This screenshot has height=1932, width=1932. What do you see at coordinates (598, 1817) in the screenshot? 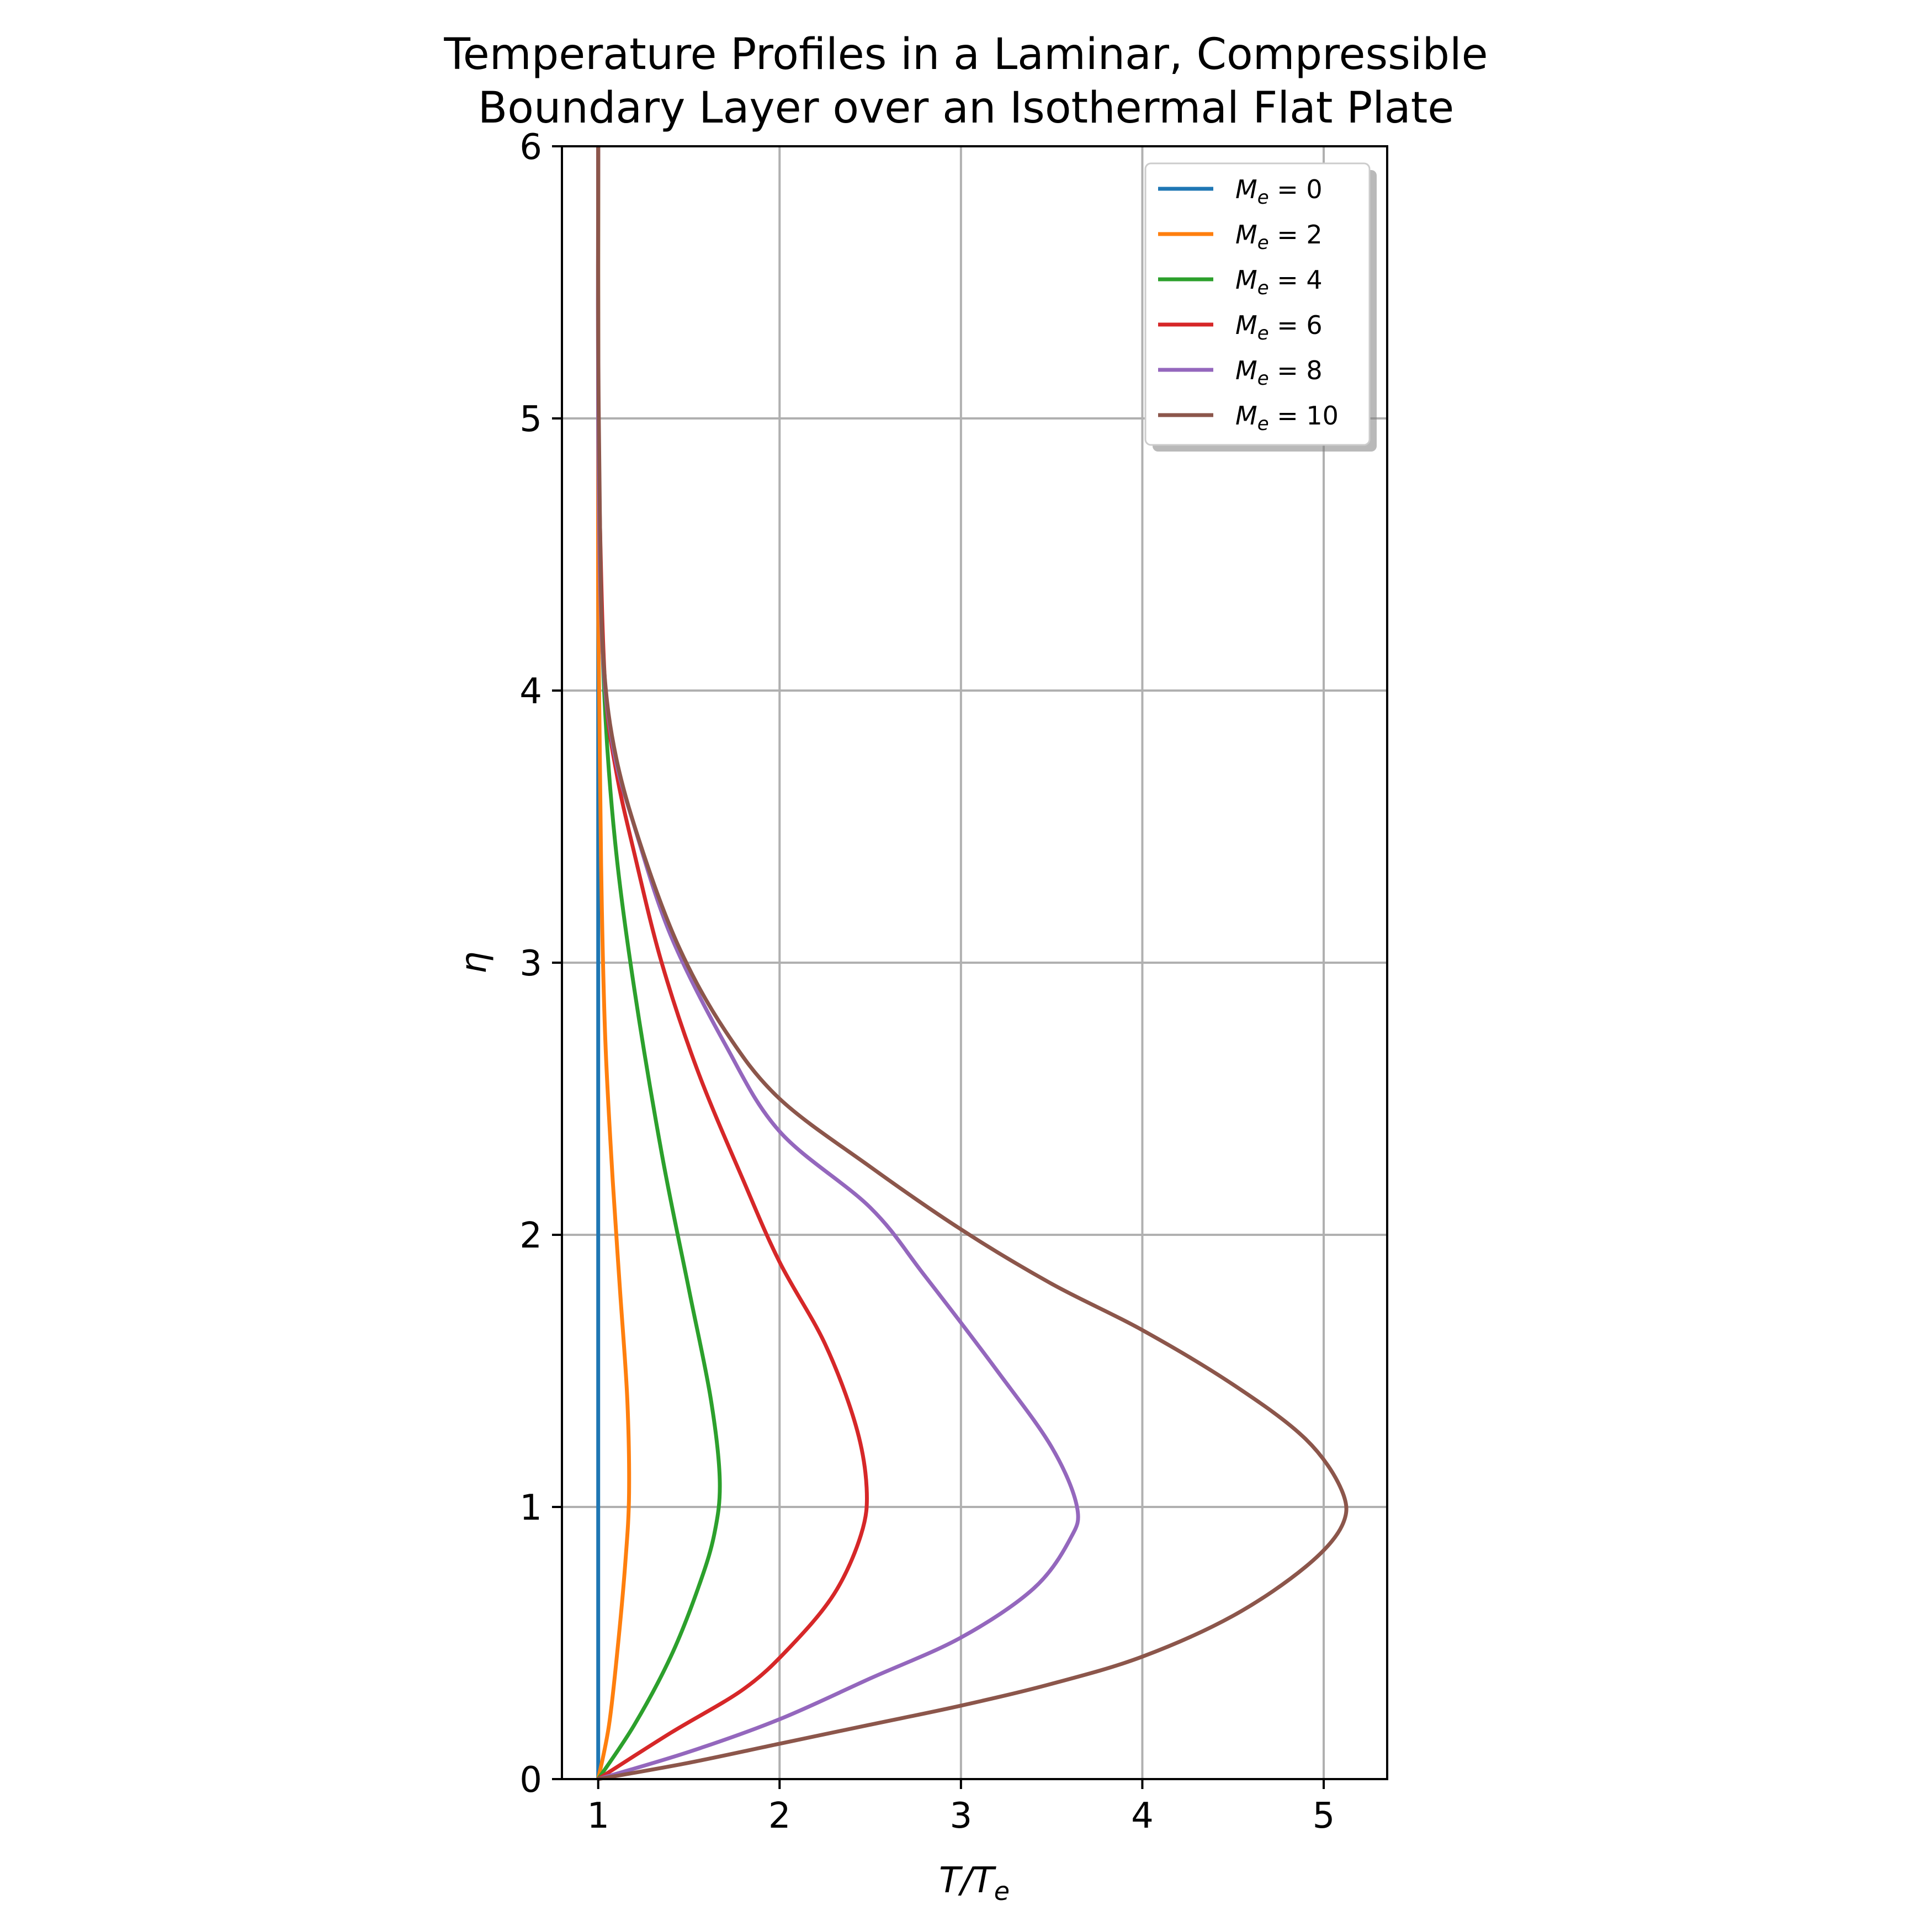
I see `x-tick-label: 1` at bounding box center [598, 1817].